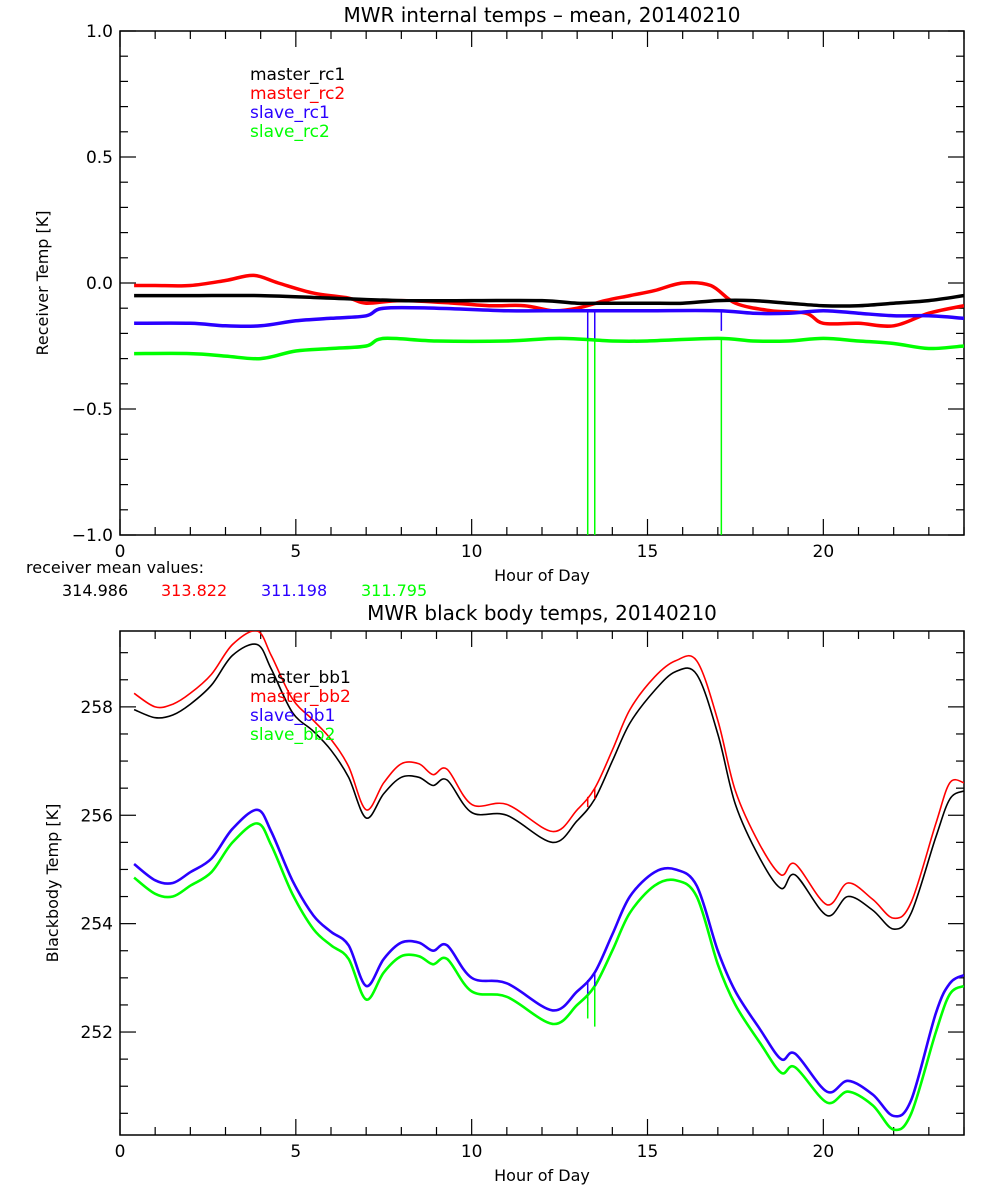 This screenshot has width=1000, height=1200. Describe the element at coordinates (97, 708) in the screenshot. I see `y-tick-label-blackbody: 258` at that location.